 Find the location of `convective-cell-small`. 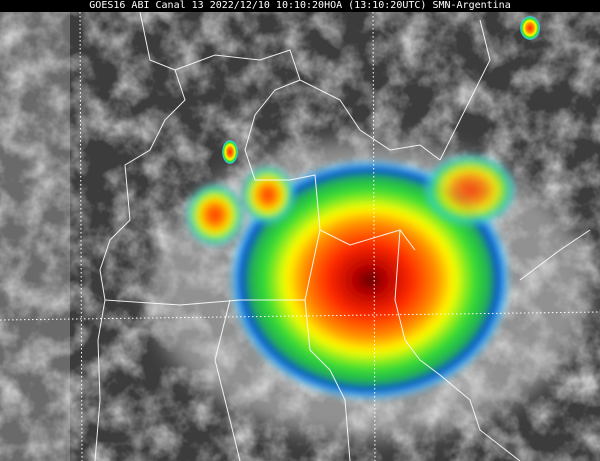

convective-cell-small is located at coordinates (230, 152).